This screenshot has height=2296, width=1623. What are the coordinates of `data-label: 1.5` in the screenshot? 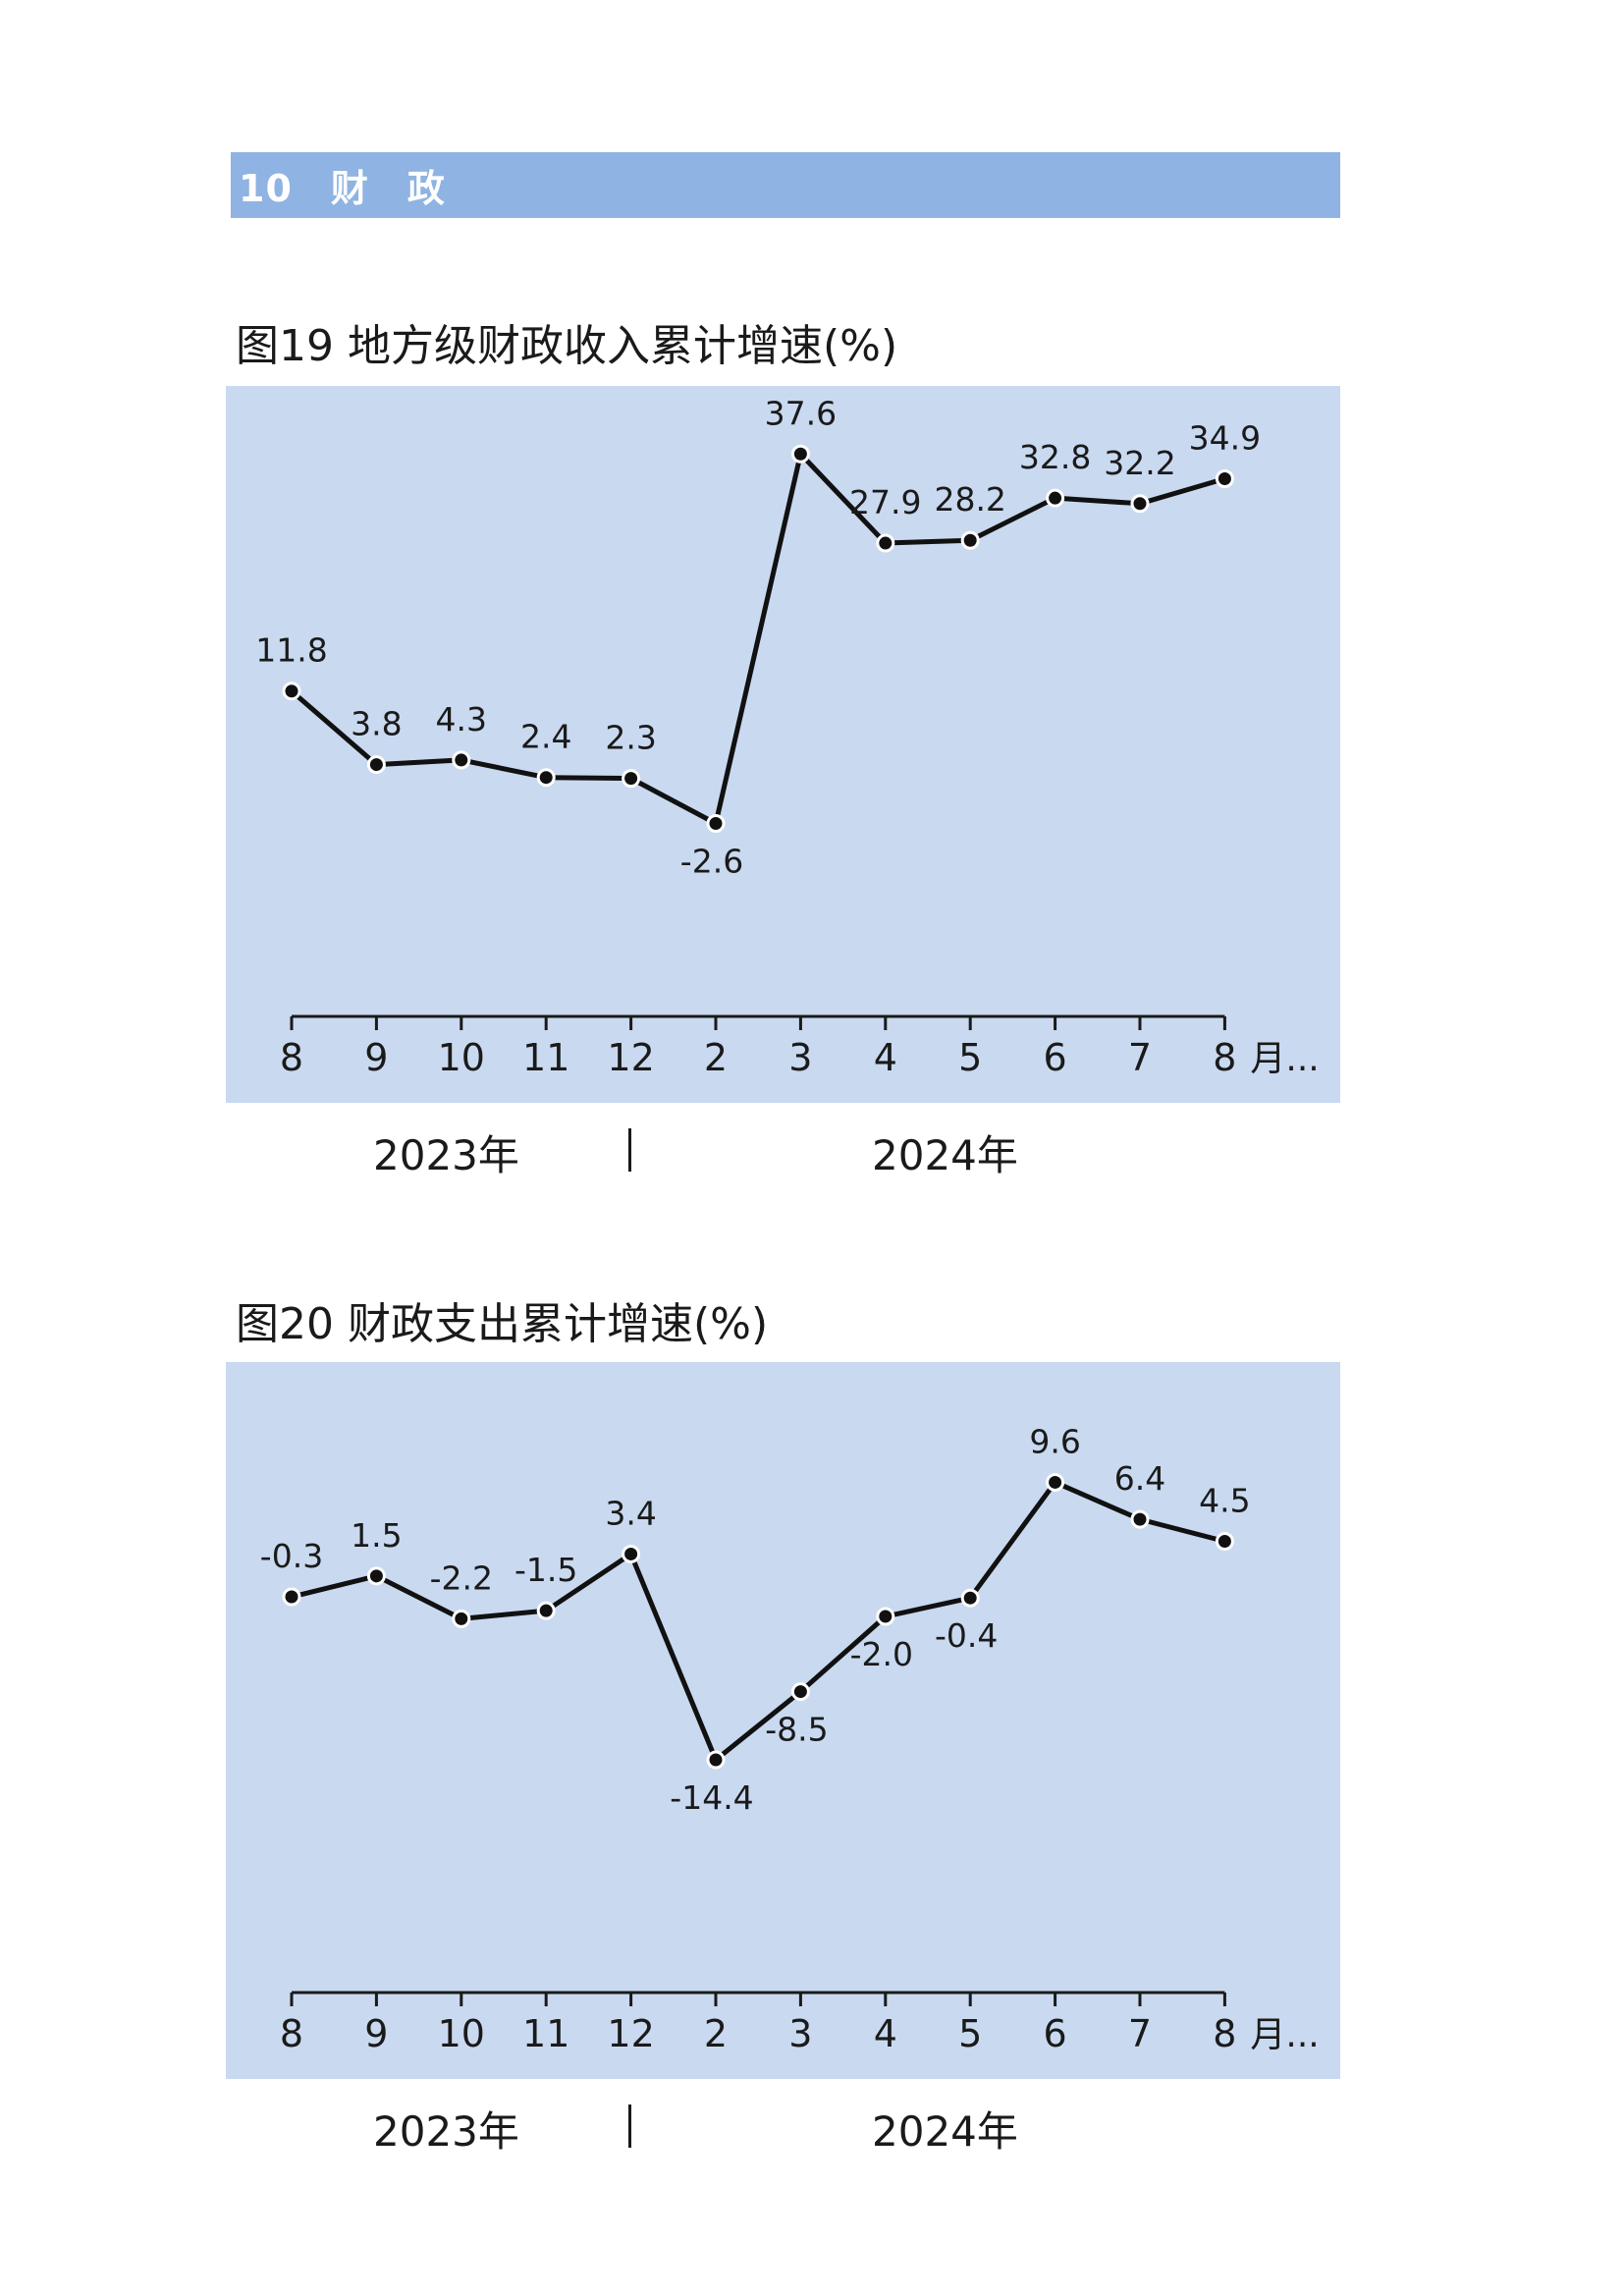 It's located at (376, 1535).